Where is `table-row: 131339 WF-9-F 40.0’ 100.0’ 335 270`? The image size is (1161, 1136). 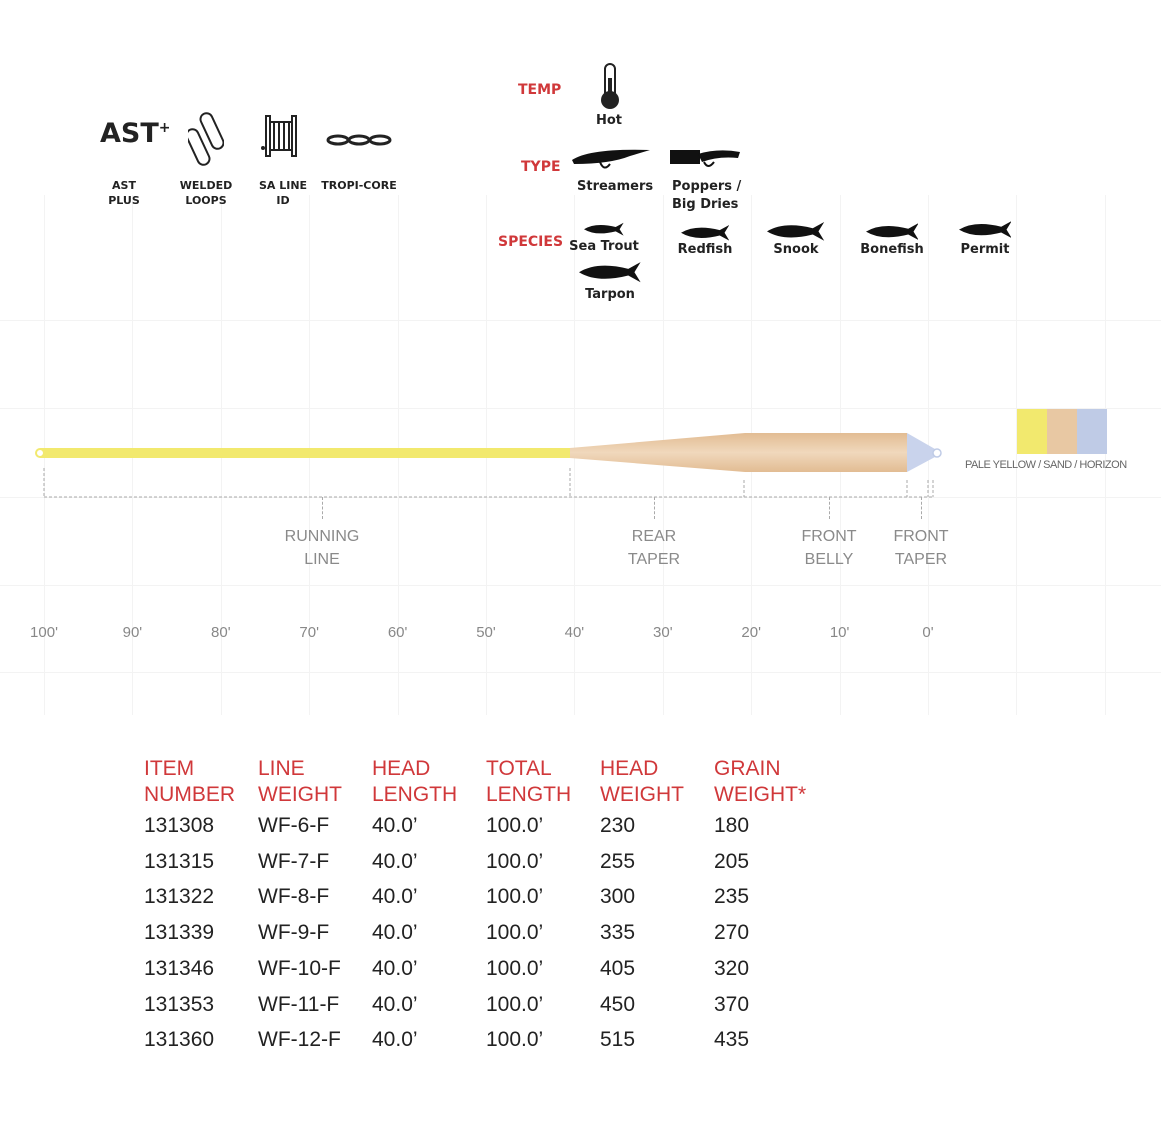 table-row: 131339 WF-9-F 40.0’ 100.0’ 335 270 is located at coordinates (486, 933).